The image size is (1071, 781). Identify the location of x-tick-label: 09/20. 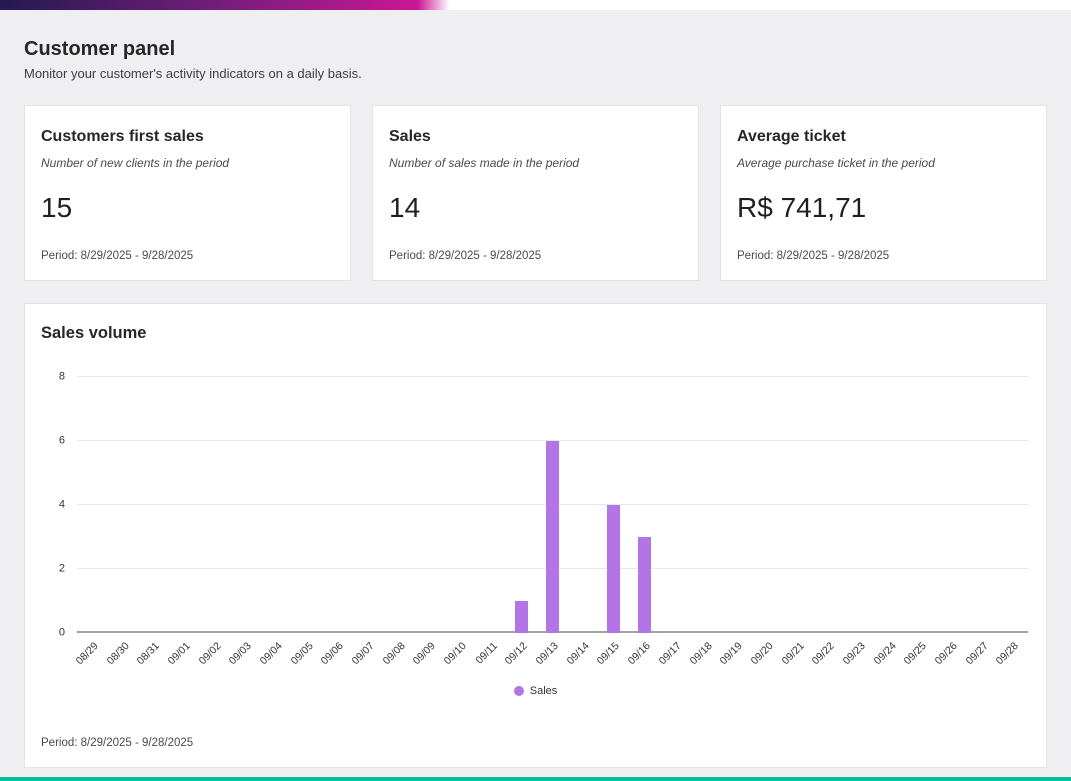
(762, 654).